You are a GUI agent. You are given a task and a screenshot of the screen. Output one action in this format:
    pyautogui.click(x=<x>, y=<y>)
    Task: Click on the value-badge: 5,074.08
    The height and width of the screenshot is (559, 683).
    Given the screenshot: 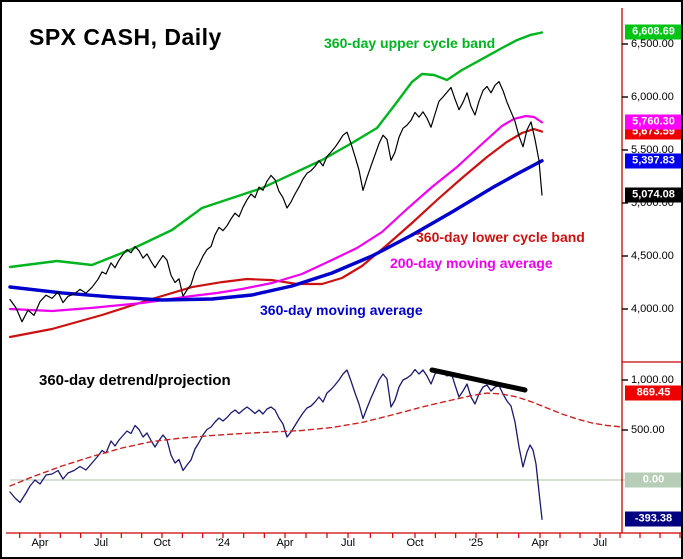 What is the action you would take?
    pyautogui.click(x=653, y=195)
    